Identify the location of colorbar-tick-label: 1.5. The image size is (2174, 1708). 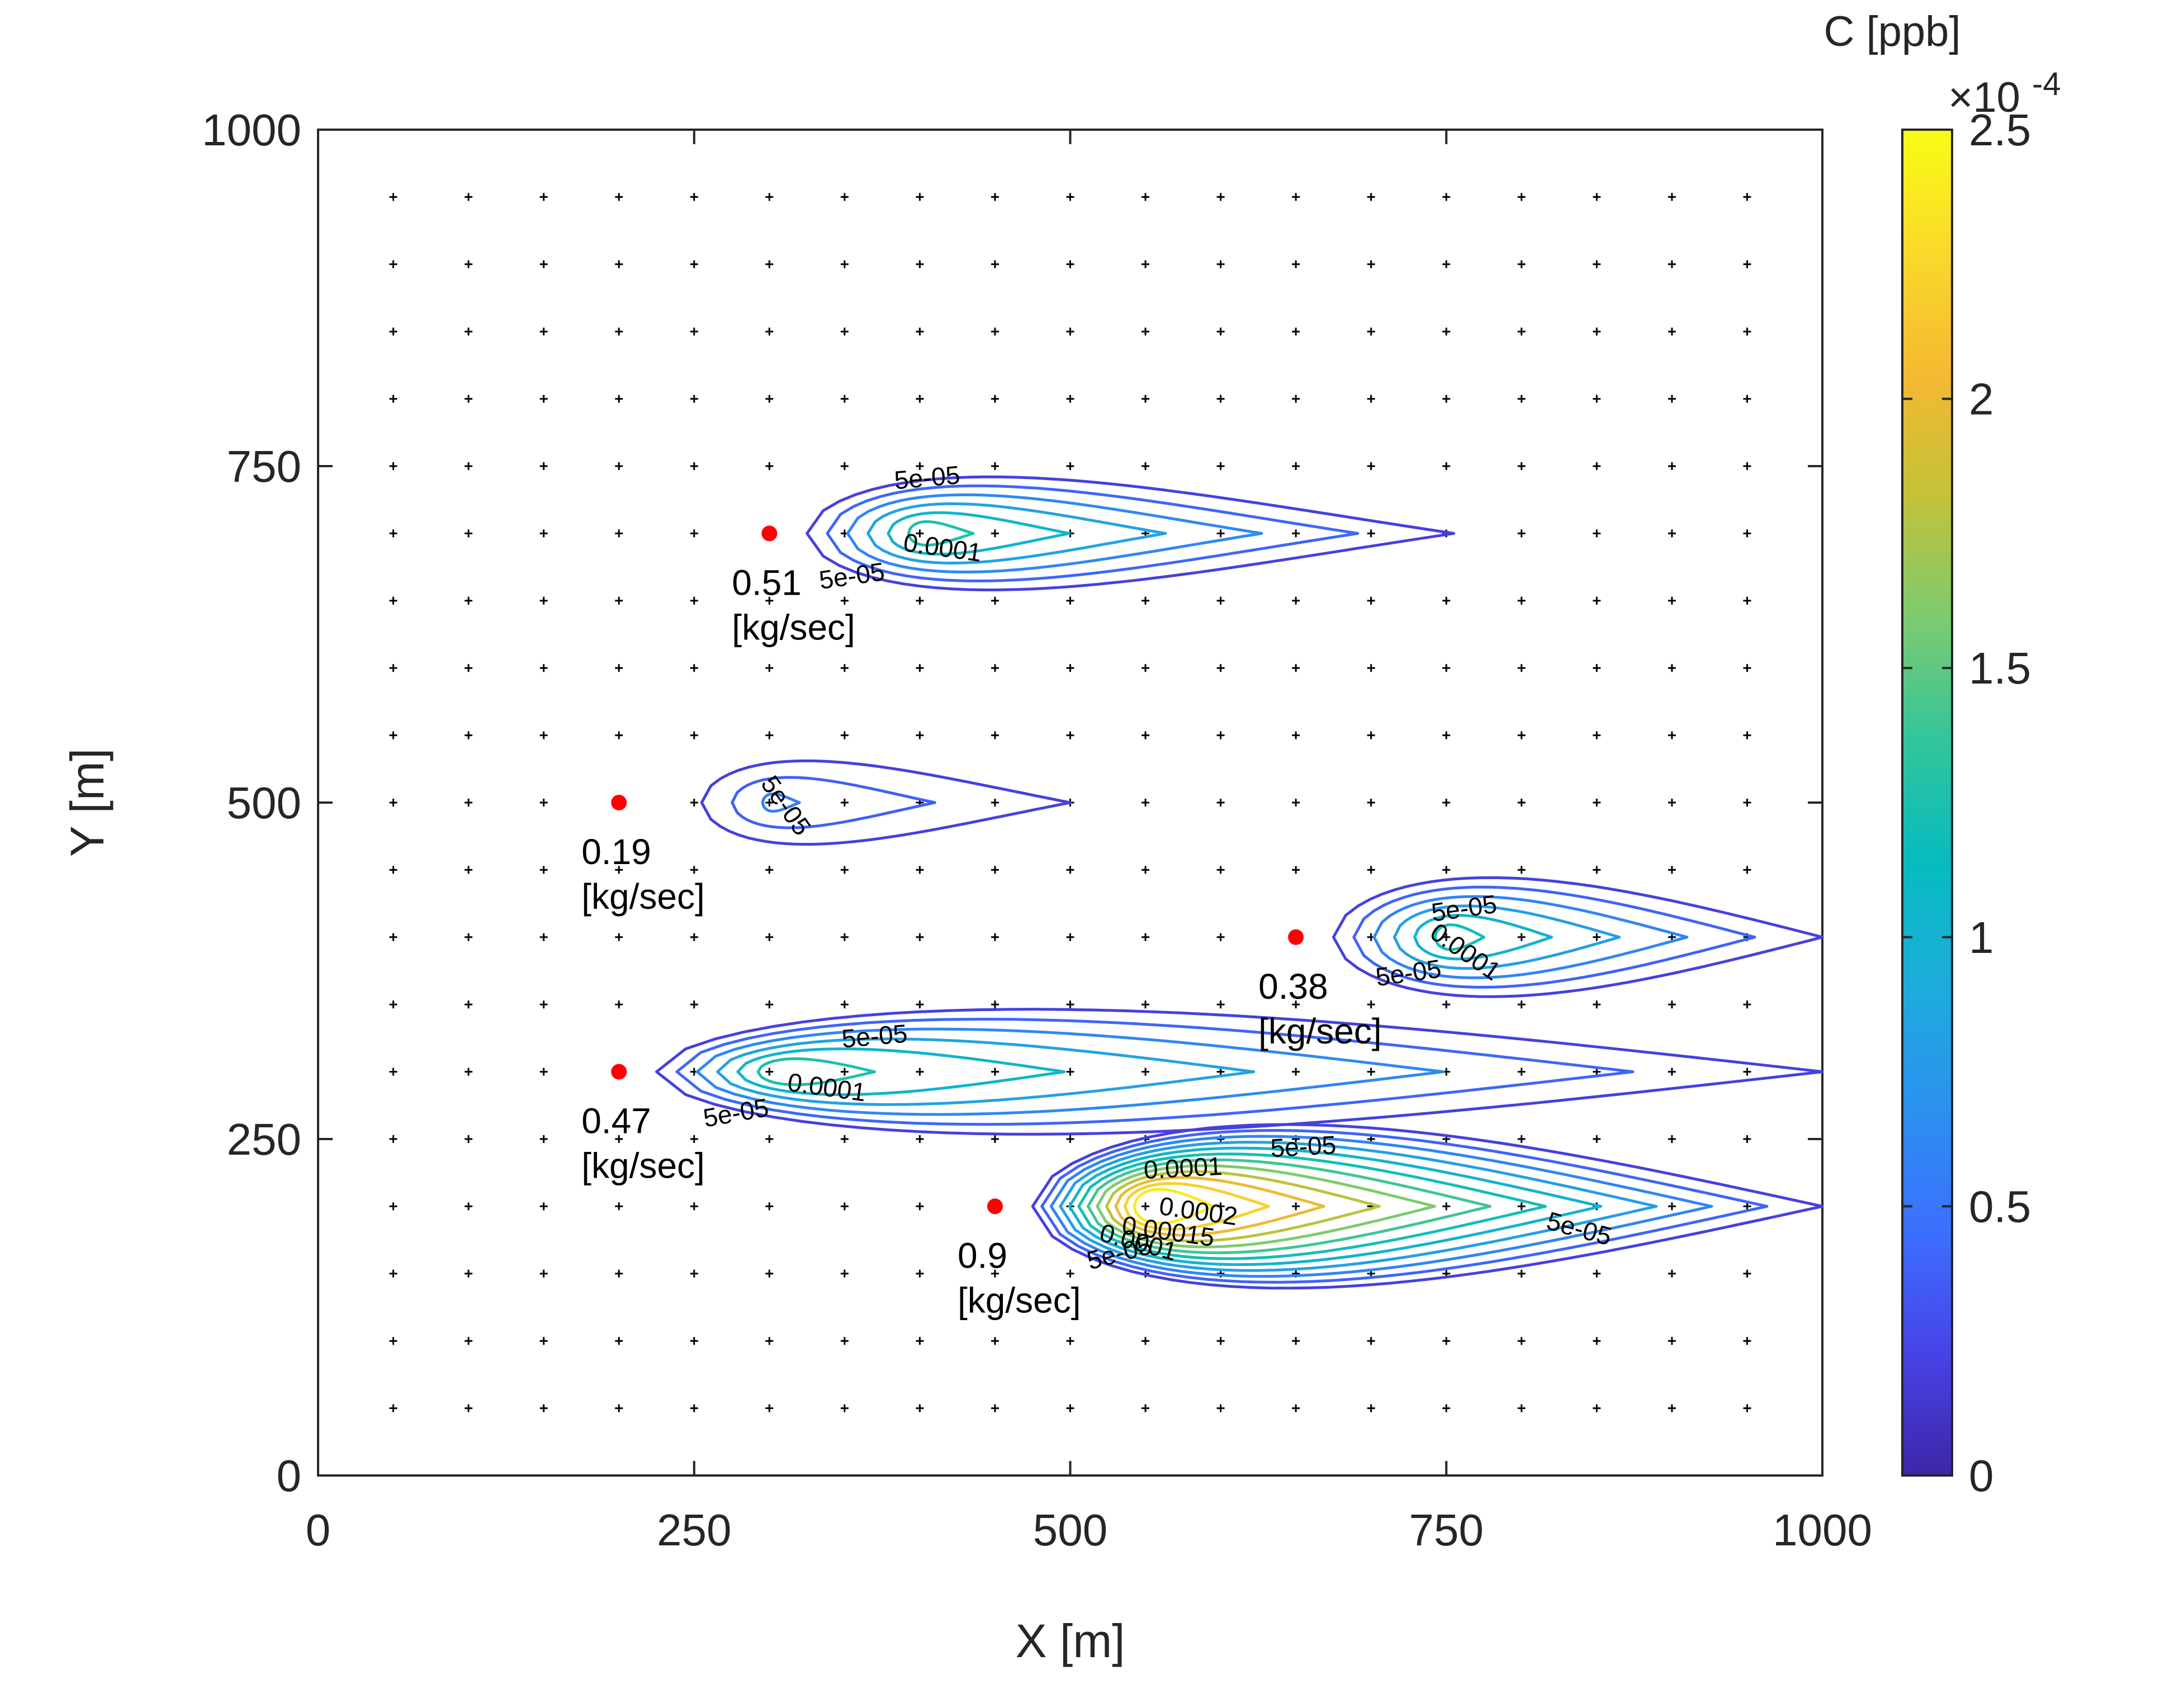
(2000, 668).